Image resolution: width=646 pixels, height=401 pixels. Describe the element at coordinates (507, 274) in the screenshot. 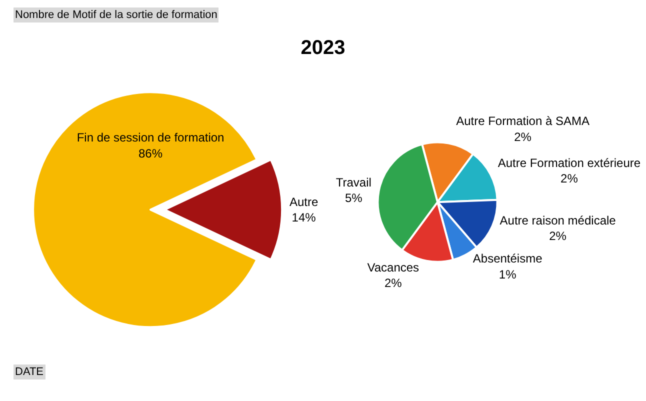

I see `data-label: 1%` at that location.